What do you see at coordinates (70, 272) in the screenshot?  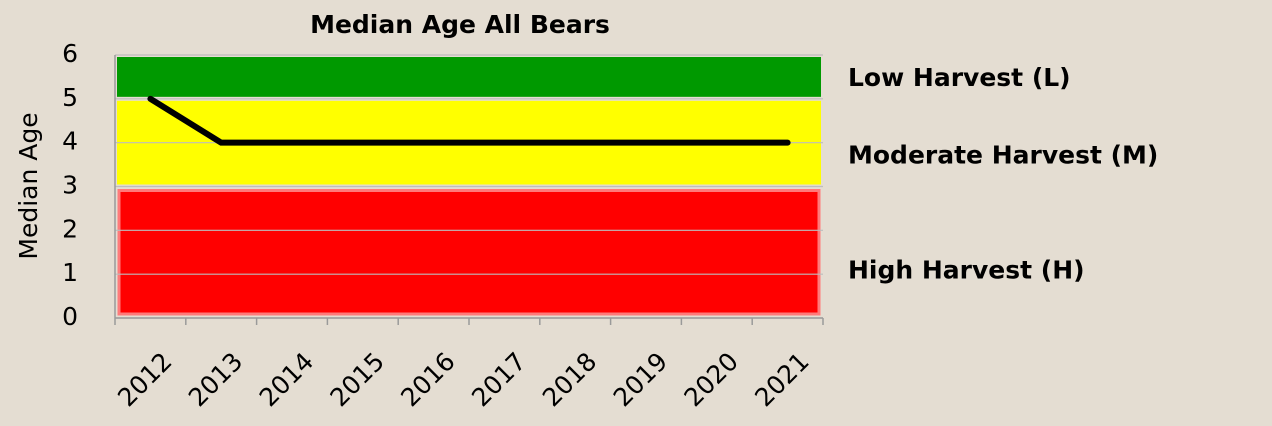 I see `y-tick-label: 1` at bounding box center [70, 272].